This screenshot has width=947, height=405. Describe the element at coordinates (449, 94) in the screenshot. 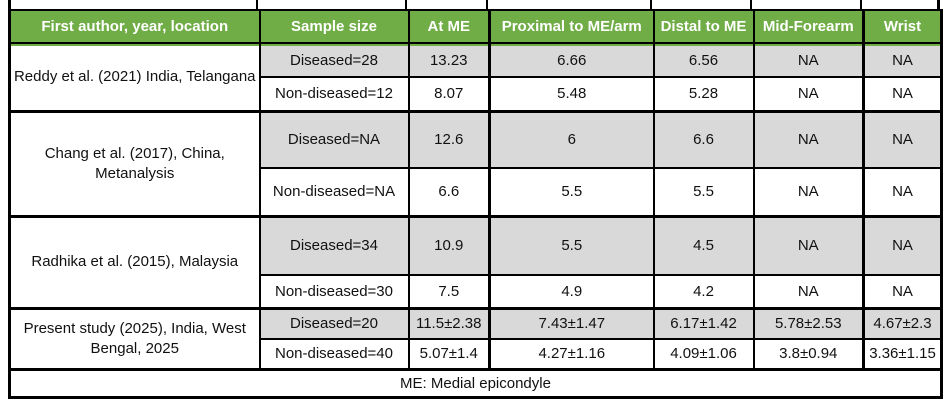

I see `measurement-value-cell: 8.07` at that location.